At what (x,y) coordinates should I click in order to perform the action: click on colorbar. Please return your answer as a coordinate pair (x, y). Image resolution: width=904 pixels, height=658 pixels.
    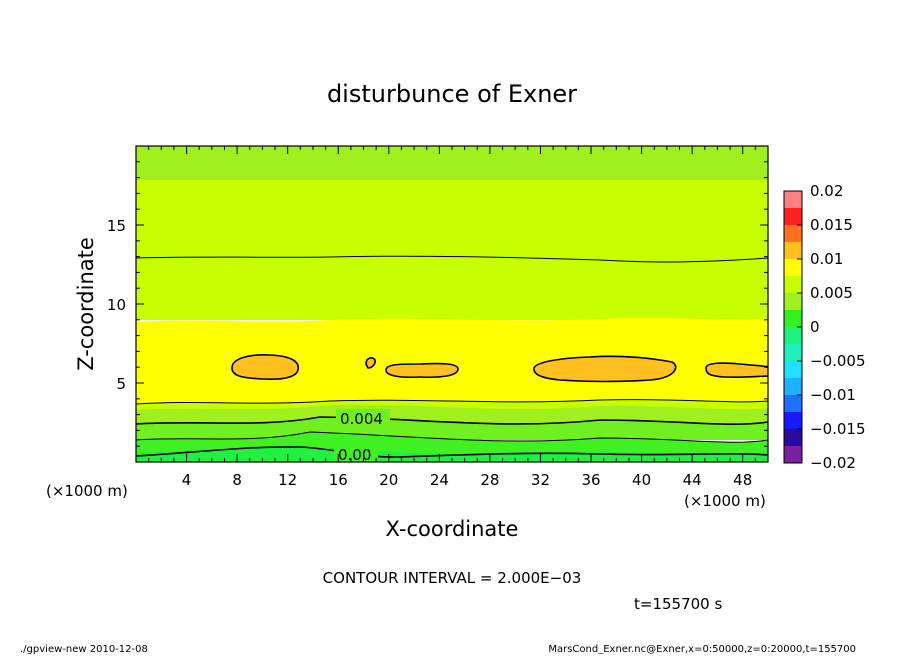
    Looking at the image, I should click on (793, 327).